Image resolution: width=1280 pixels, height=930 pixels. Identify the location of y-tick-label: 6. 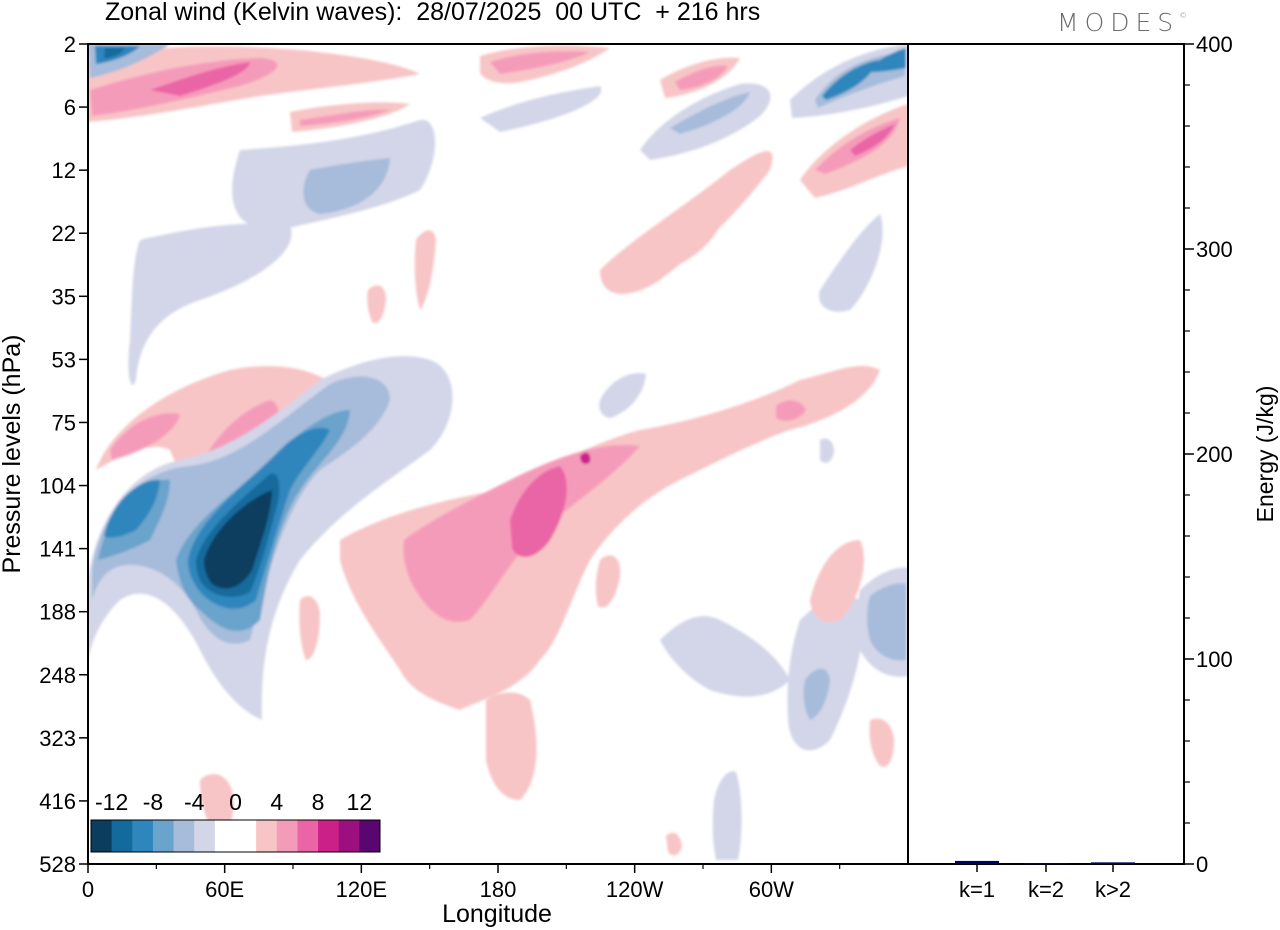
(70, 107).